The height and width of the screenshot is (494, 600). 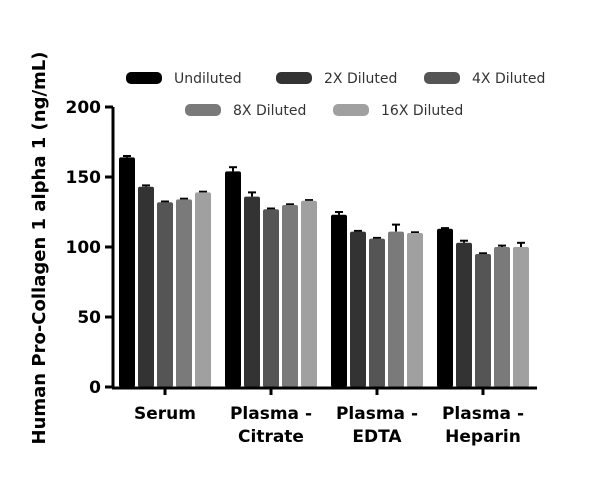 What do you see at coordinates (508, 79) in the screenshot?
I see `legend-label: 4X Diluted` at bounding box center [508, 79].